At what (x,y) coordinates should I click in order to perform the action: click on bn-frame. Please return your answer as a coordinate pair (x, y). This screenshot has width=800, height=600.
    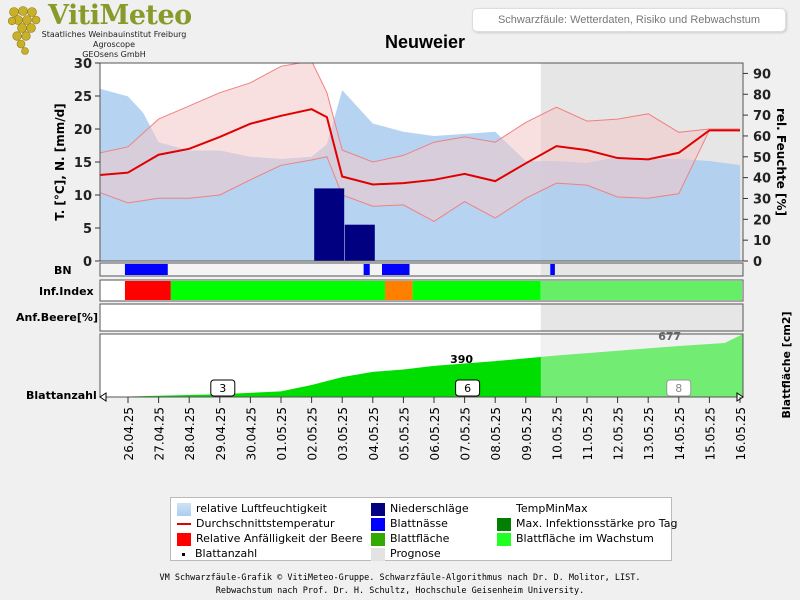
    Looking at the image, I should click on (421, 269).